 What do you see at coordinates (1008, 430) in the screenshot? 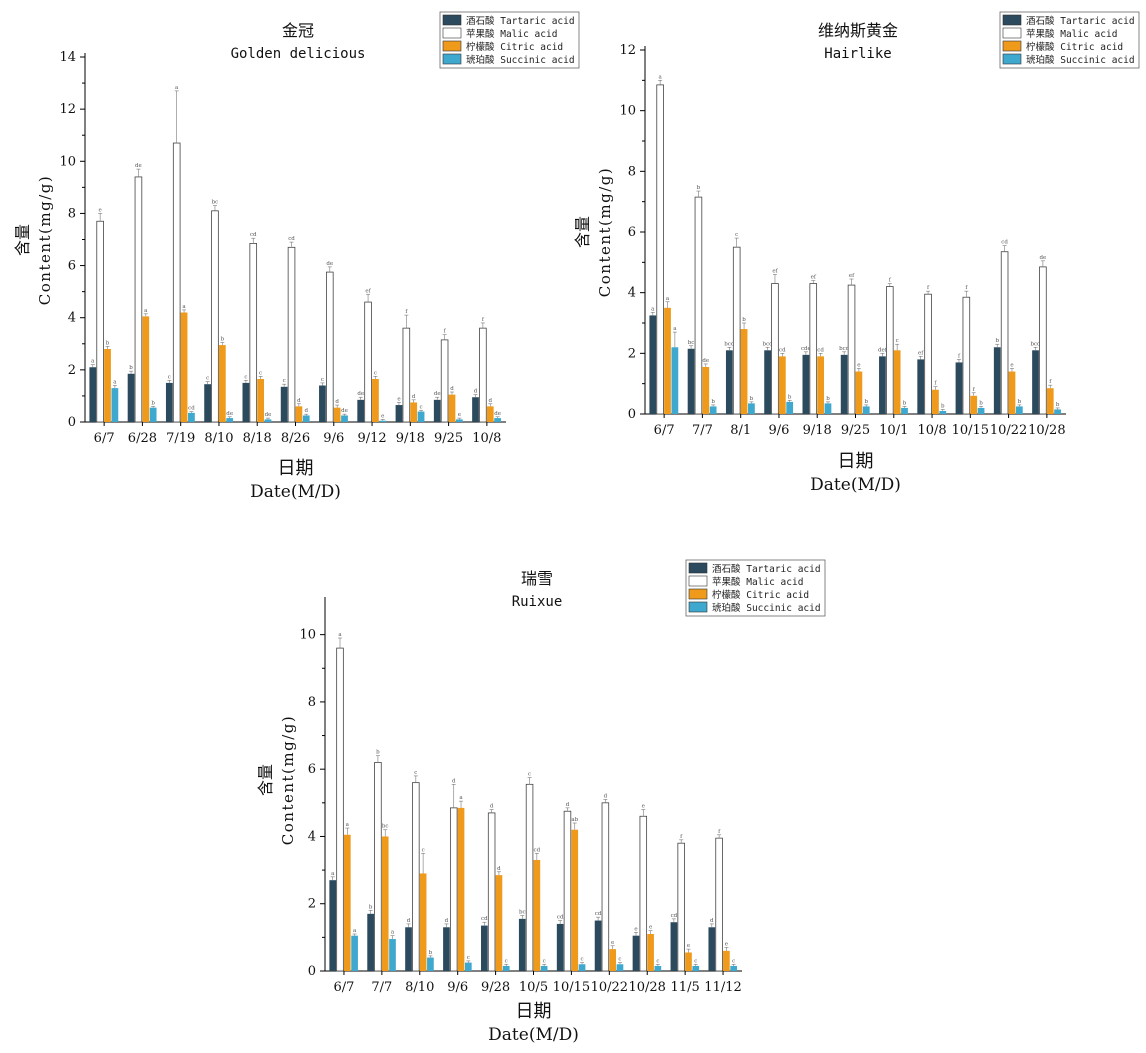
I see `x-tick-label: 10/22` at bounding box center [1008, 430].